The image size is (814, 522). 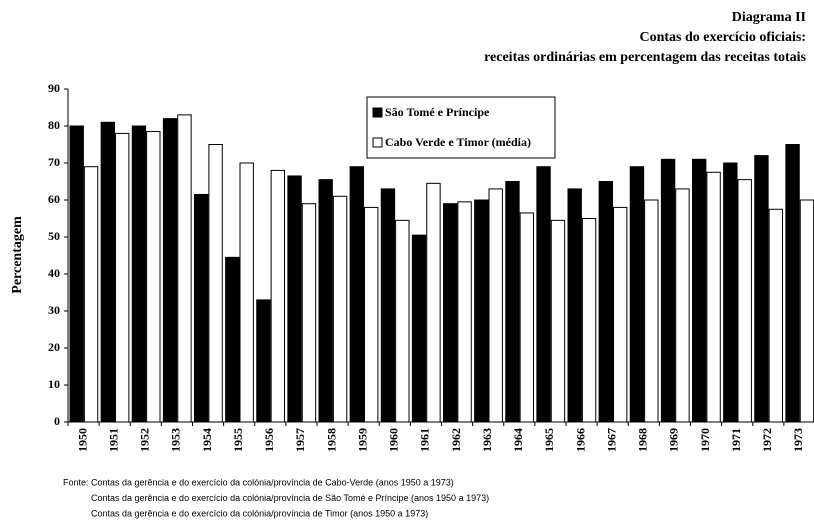 What do you see at coordinates (722, 37) in the screenshot?
I see `chart-subtitle: Contas do exercício oficiais:` at bounding box center [722, 37].